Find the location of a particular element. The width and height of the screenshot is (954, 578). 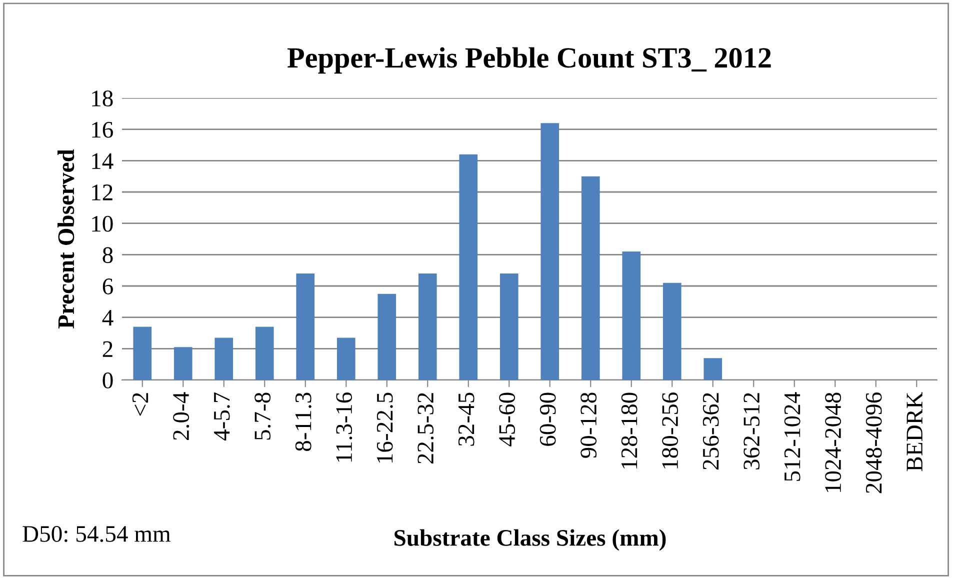

x-tick-label: 90-128 is located at coordinates (588, 425).